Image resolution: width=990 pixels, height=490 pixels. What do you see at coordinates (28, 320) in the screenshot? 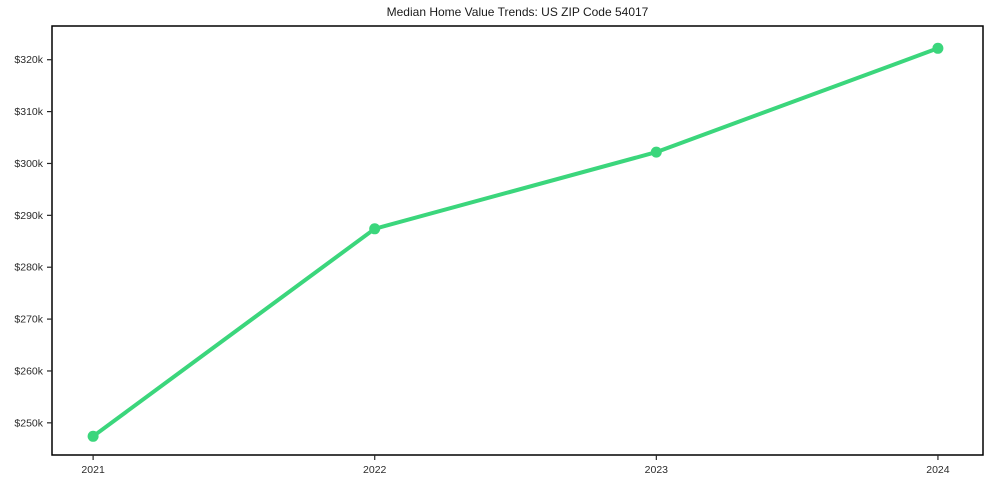
I see `y-axis-tick-label: $270k` at bounding box center [28, 320].